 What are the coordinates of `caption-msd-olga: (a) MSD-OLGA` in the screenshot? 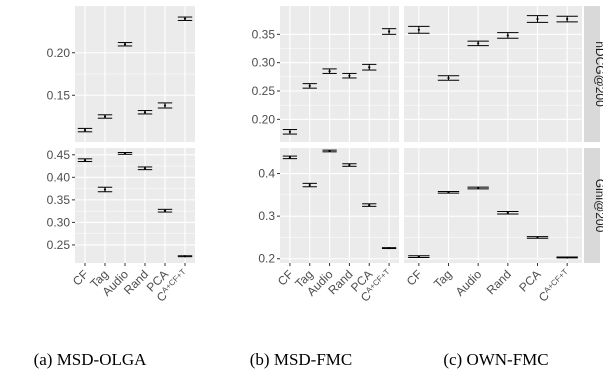 It's located at (90, 359).